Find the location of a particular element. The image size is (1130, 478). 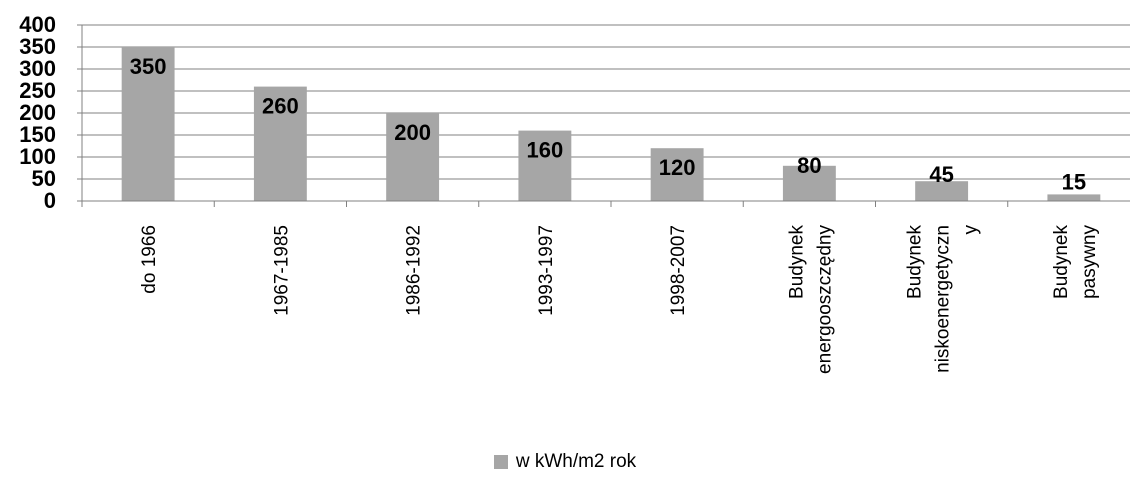

x-tick-label-line: niskoenergetyczn is located at coordinates (943, 299).